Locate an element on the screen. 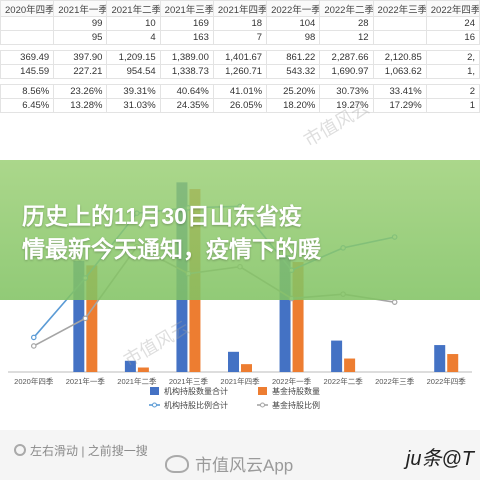 This screenshot has width=480, height=480. table-row: 95 4 163 7 98 12 16 is located at coordinates (240, 37).